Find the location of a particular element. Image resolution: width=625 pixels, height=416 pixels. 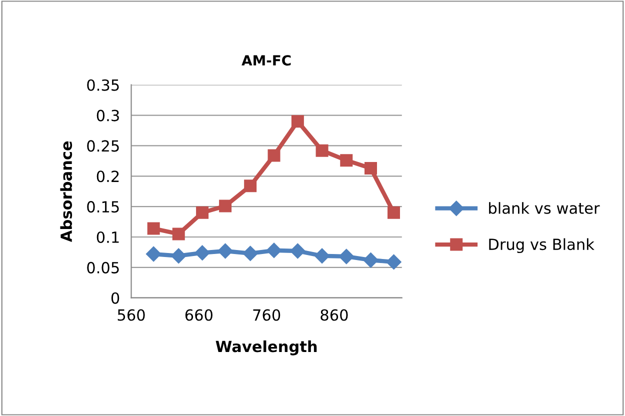

chart-title: AM-FC is located at coordinates (266, 60).